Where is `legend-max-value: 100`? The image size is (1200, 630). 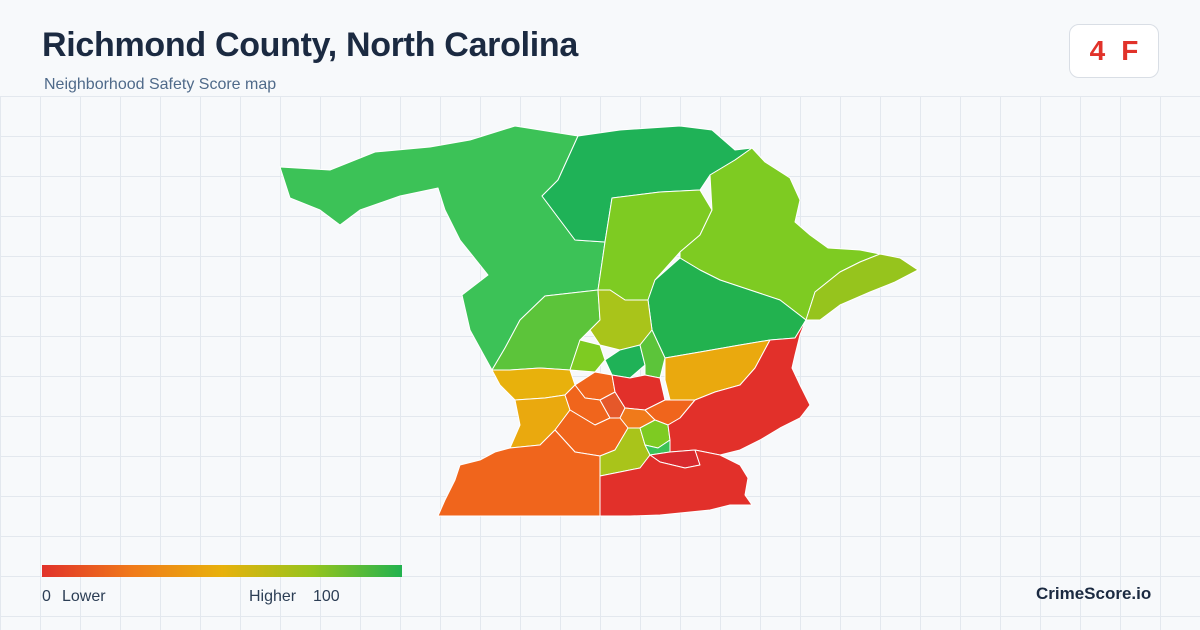
legend-max-value: 100 is located at coordinates (326, 596).